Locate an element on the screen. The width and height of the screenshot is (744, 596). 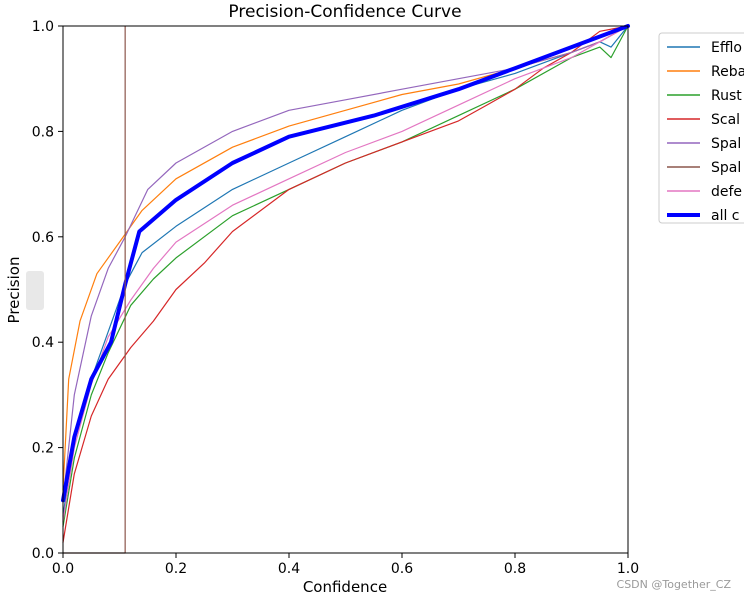
y-tick-label: 0.4 is located at coordinates (43, 343).